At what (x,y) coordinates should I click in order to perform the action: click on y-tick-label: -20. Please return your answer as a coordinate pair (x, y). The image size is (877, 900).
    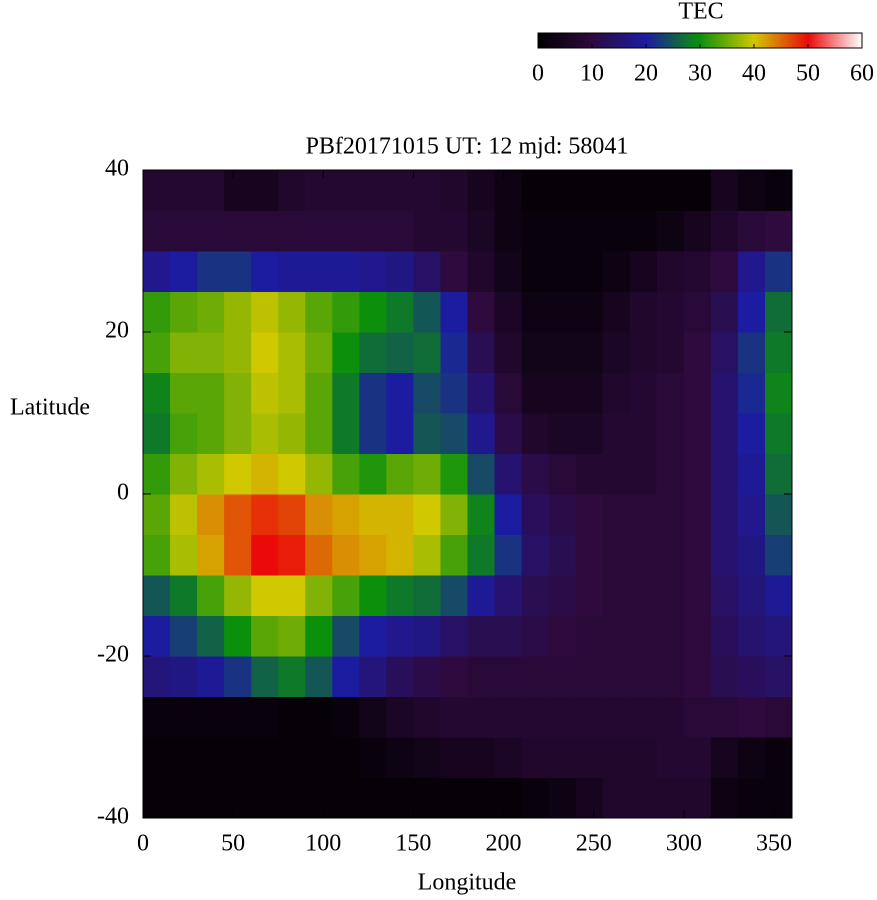
    Looking at the image, I should click on (113, 655).